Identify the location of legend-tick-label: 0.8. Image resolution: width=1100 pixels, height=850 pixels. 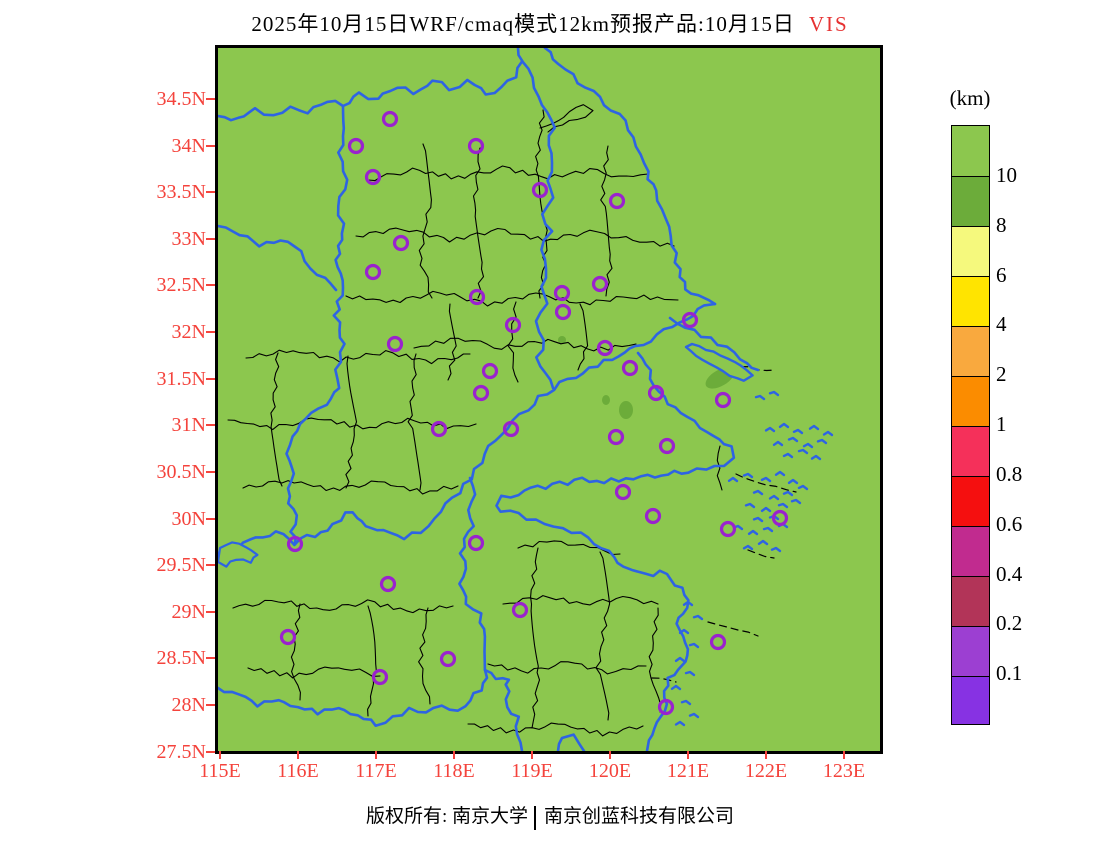
(1009, 473).